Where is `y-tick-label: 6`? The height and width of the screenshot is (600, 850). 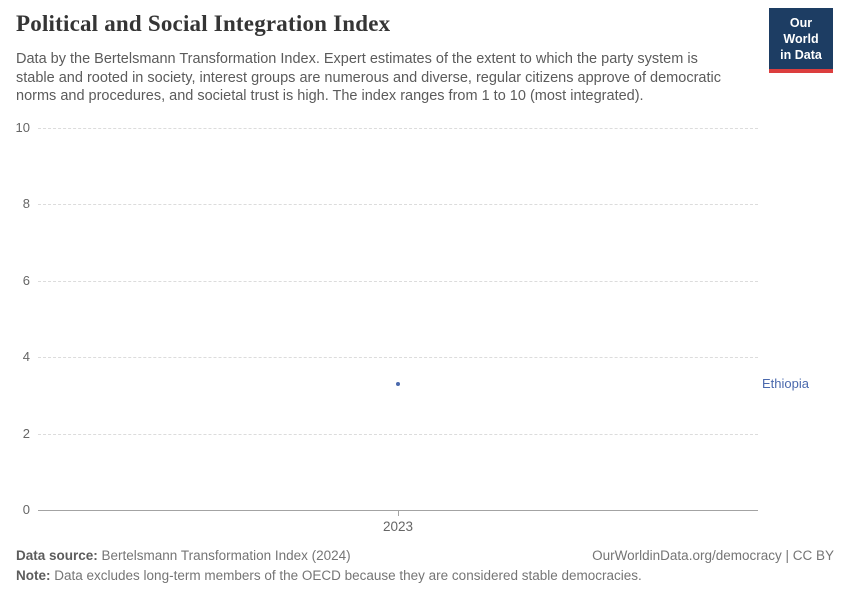 y-tick-label: 6 is located at coordinates (26, 280).